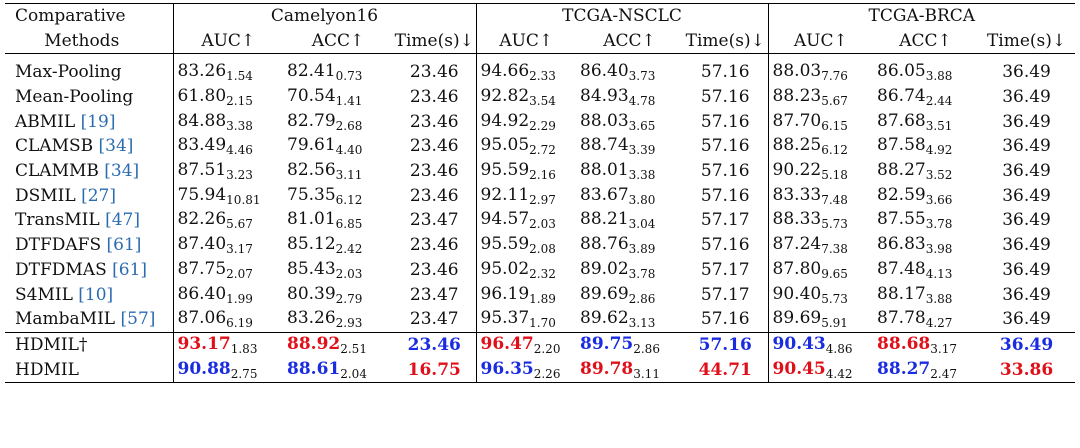 The image size is (1080, 448). I want to click on metric-value-cell: 87.403.17, so click(228, 245).